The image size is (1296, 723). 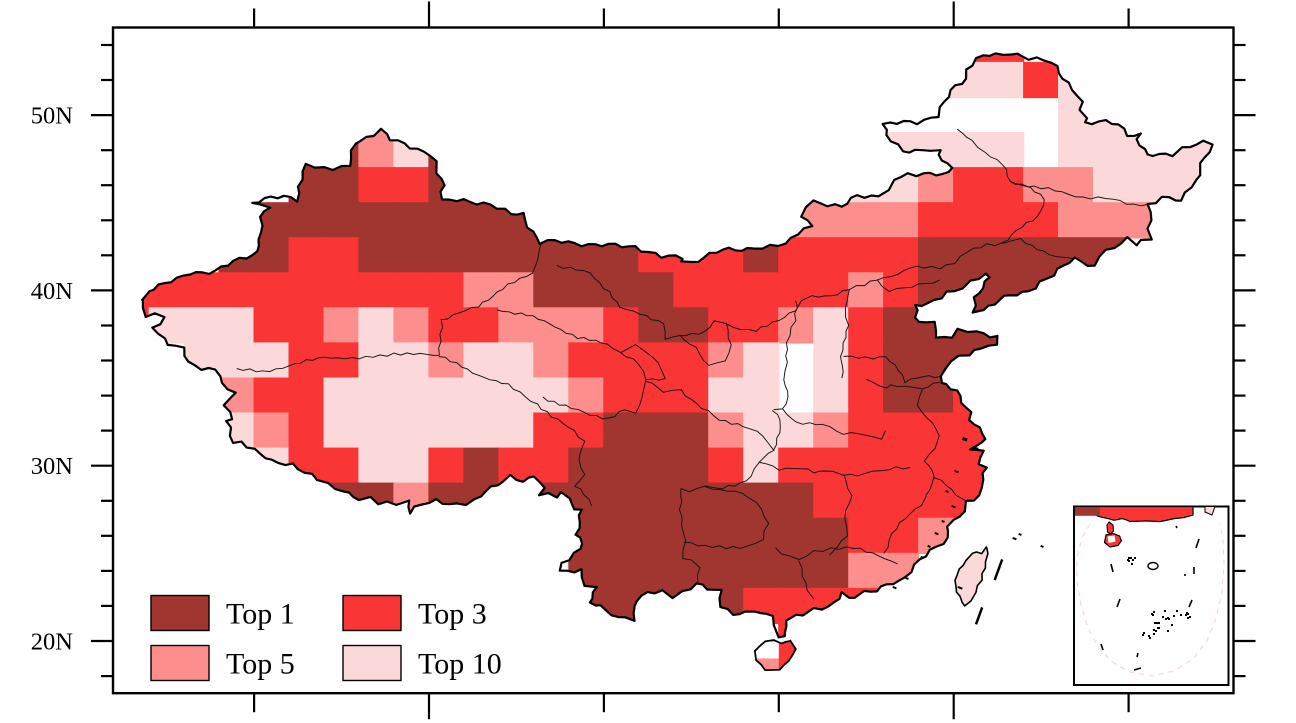 What do you see at coordinates (452, 614) in the screenshot?
I see `svg-text: Top 3` at bounding box center [452, 614].